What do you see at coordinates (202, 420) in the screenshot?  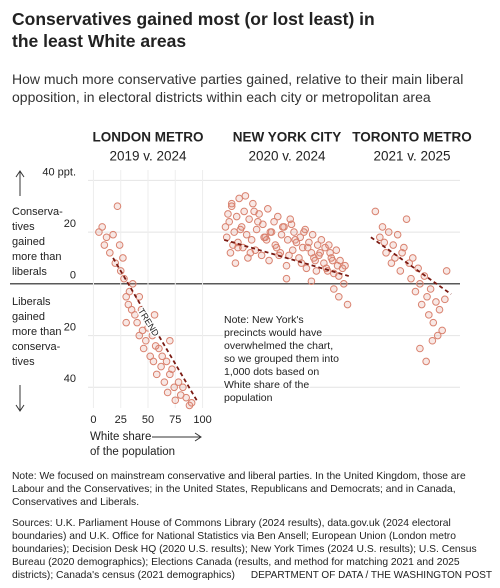 I see `x-tick-label: 100` at bounding box center [202, 420].